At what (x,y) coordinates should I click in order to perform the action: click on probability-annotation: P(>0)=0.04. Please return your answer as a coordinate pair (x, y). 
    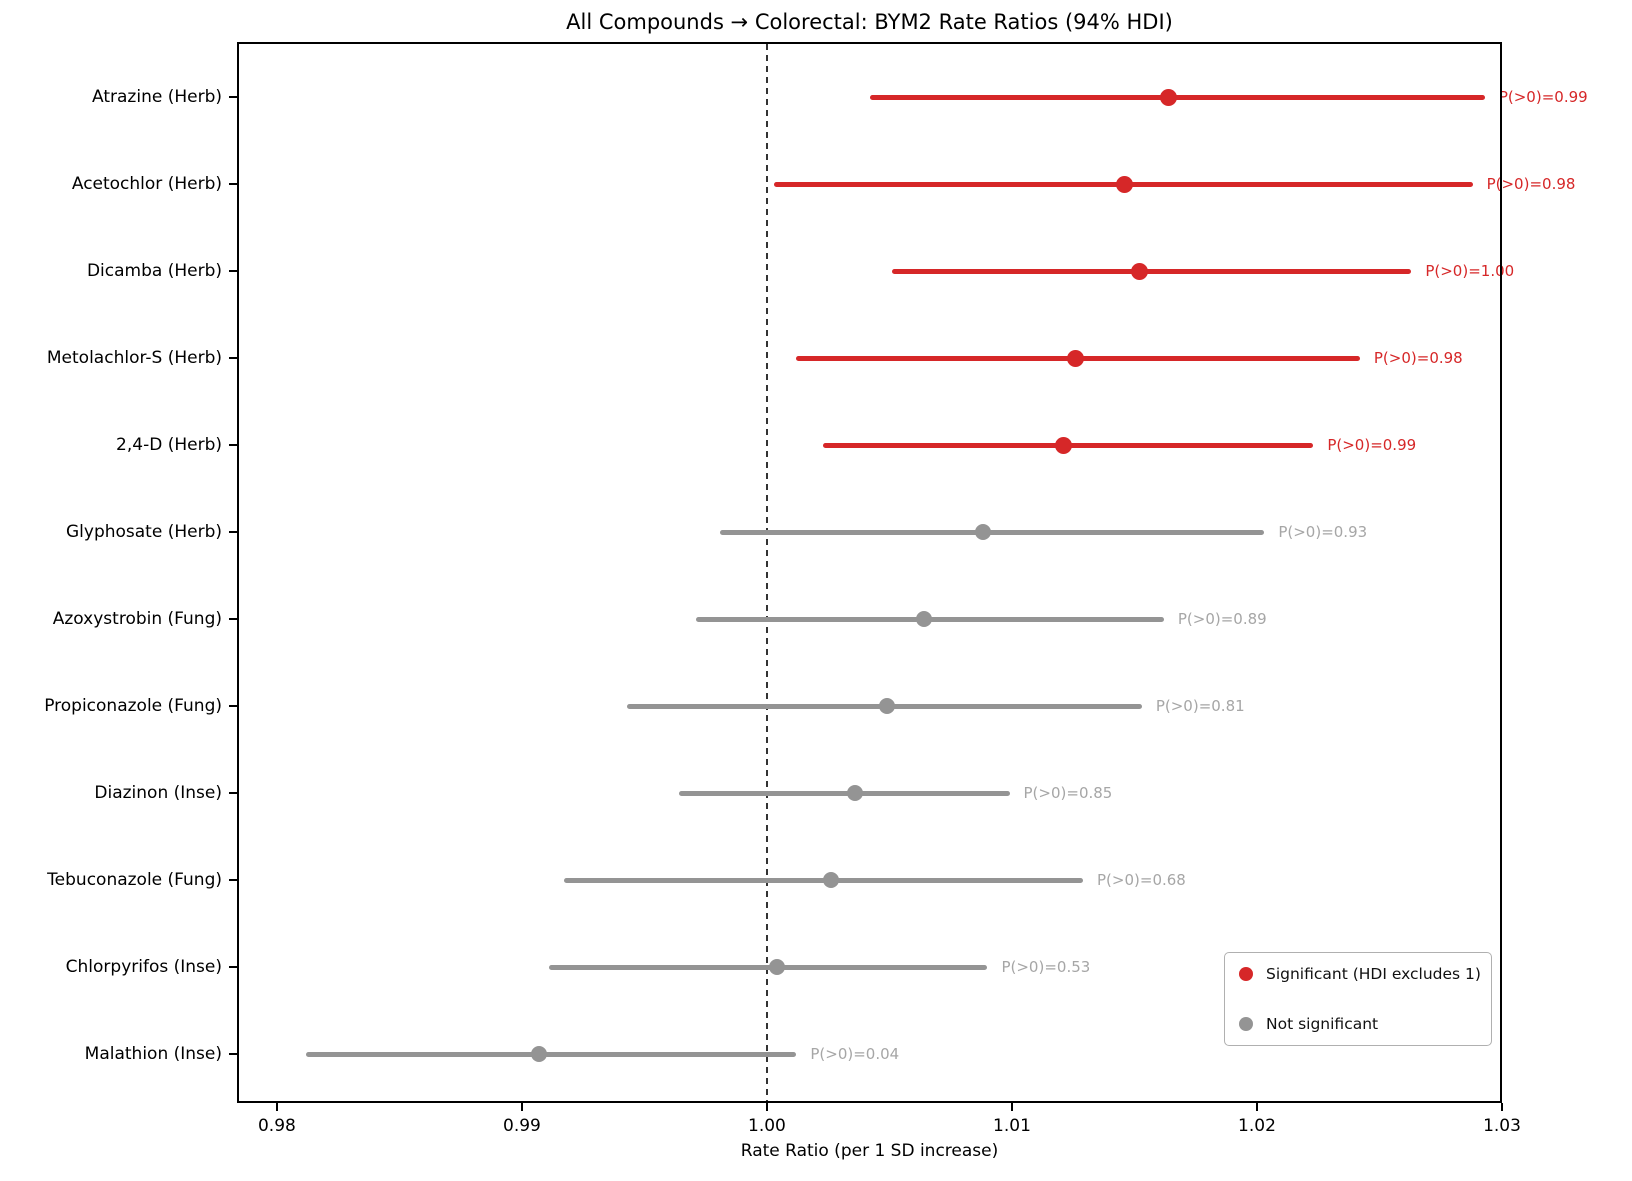
    Looking at the image, I should click on (855, 1054).